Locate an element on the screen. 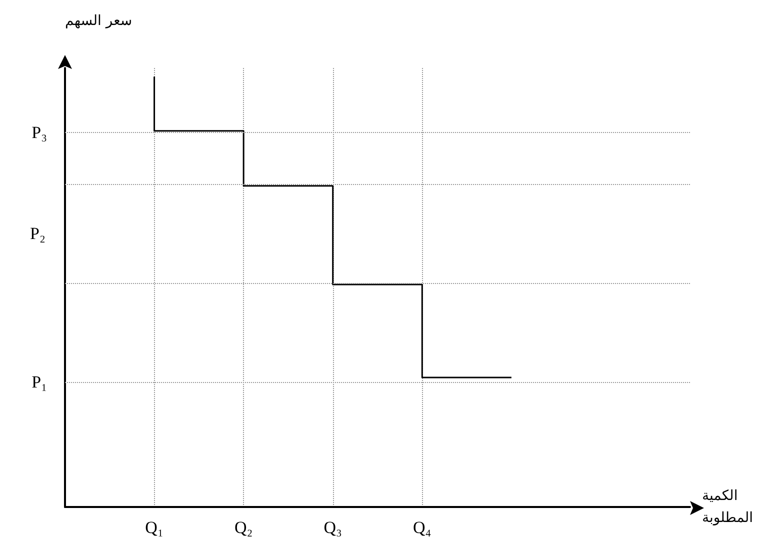  ref-line-label: P₃ is located at coordinates (40, 132).